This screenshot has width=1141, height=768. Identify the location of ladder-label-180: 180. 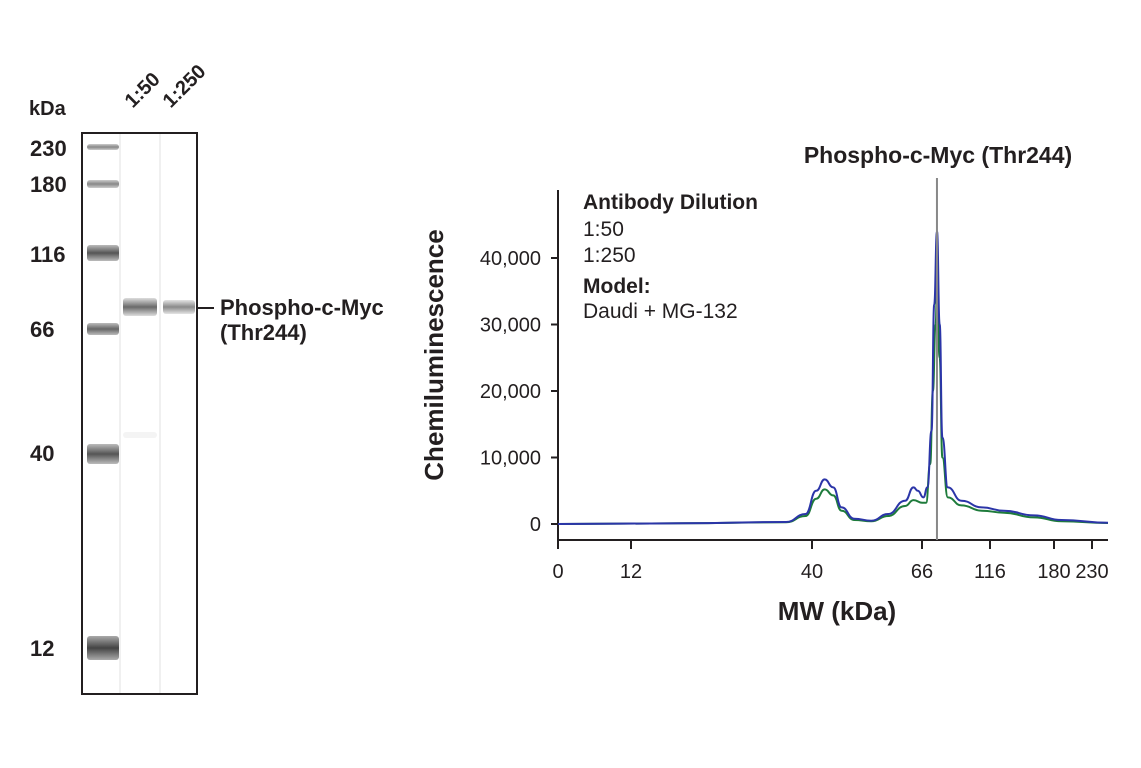
(48, 184).